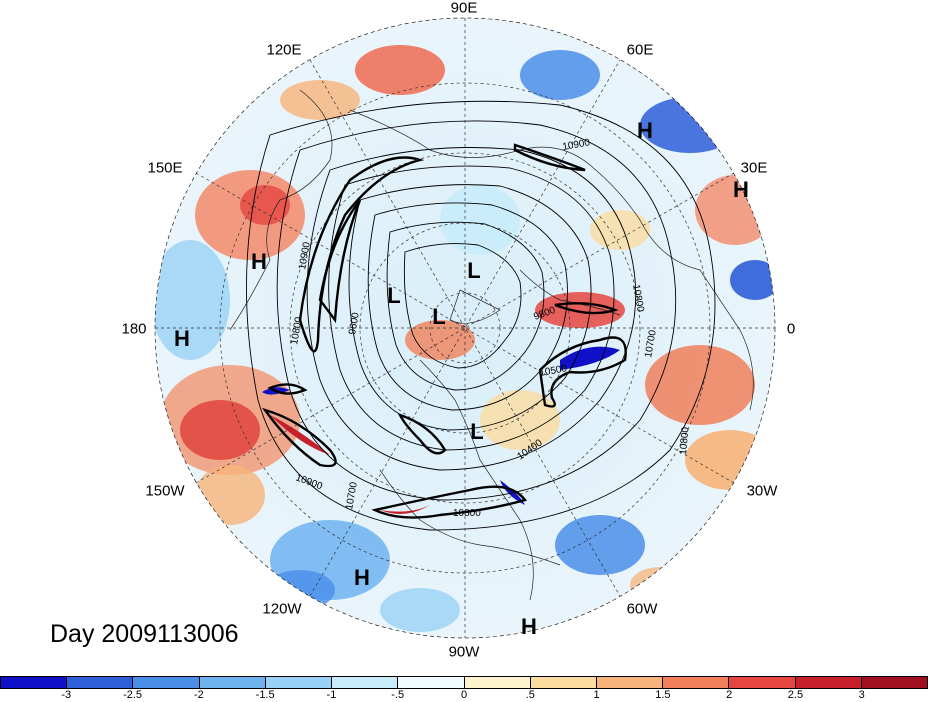 This screenshot has height=702, width=928. Describe the element at coordinates (66, 695) in the screenshot. I see `colorbar-tick-label: -3` at that location.